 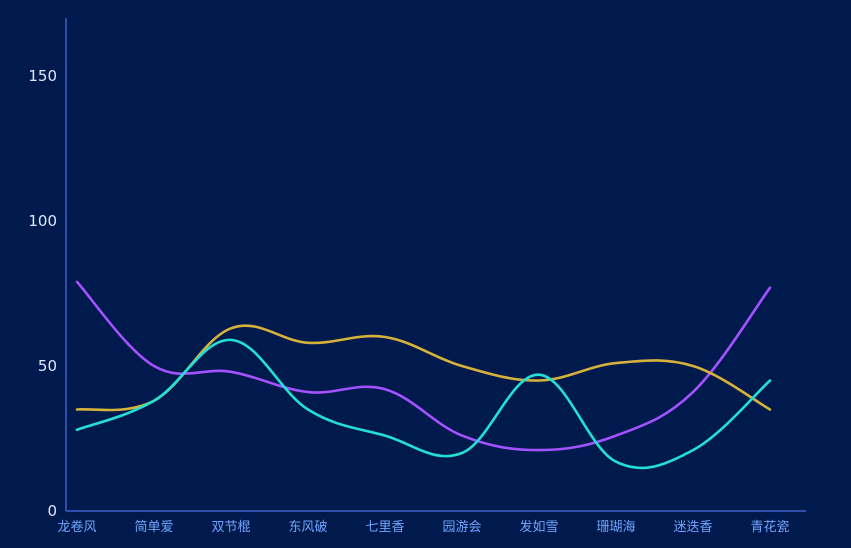 What do you see at coordinates (423, 527) in the screenshot?
I see `x-axis-labels: 龙卷风 简单爱 双节棍 东风破 七里香 园游会 发如雪 珊瑚海 迷迭香 青花瓷` at bounding box center [423, 527].